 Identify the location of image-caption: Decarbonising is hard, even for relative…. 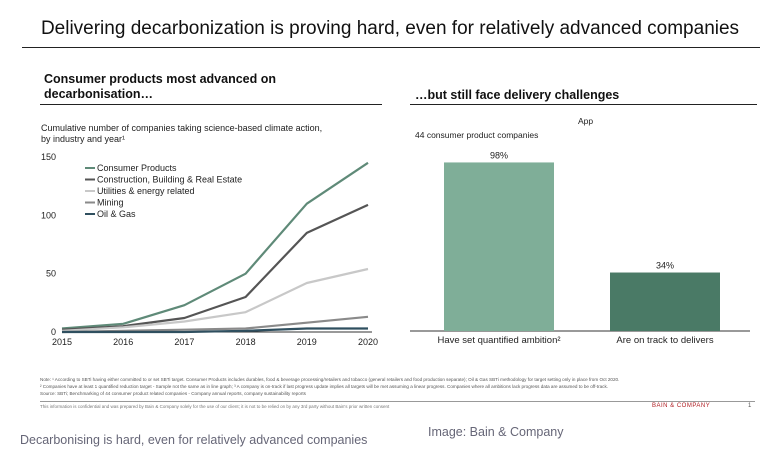
(194, 440).